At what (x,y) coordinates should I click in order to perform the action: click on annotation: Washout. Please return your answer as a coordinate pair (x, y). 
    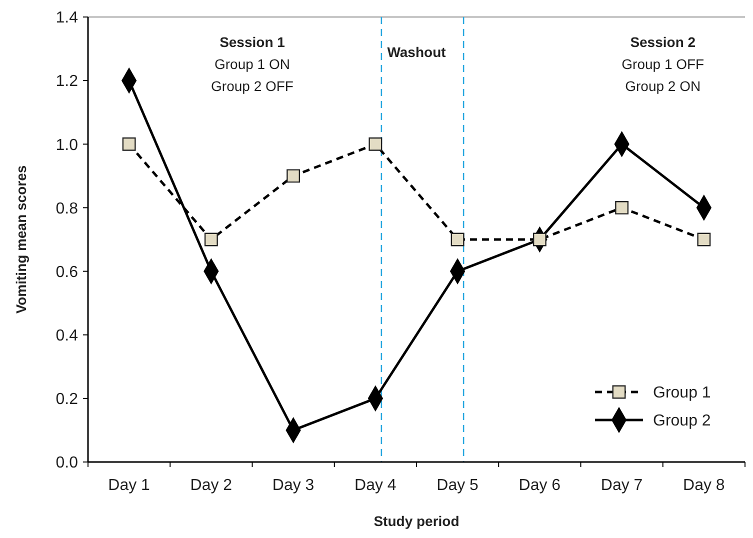
    Looking at the image, I should click on (416, 52).